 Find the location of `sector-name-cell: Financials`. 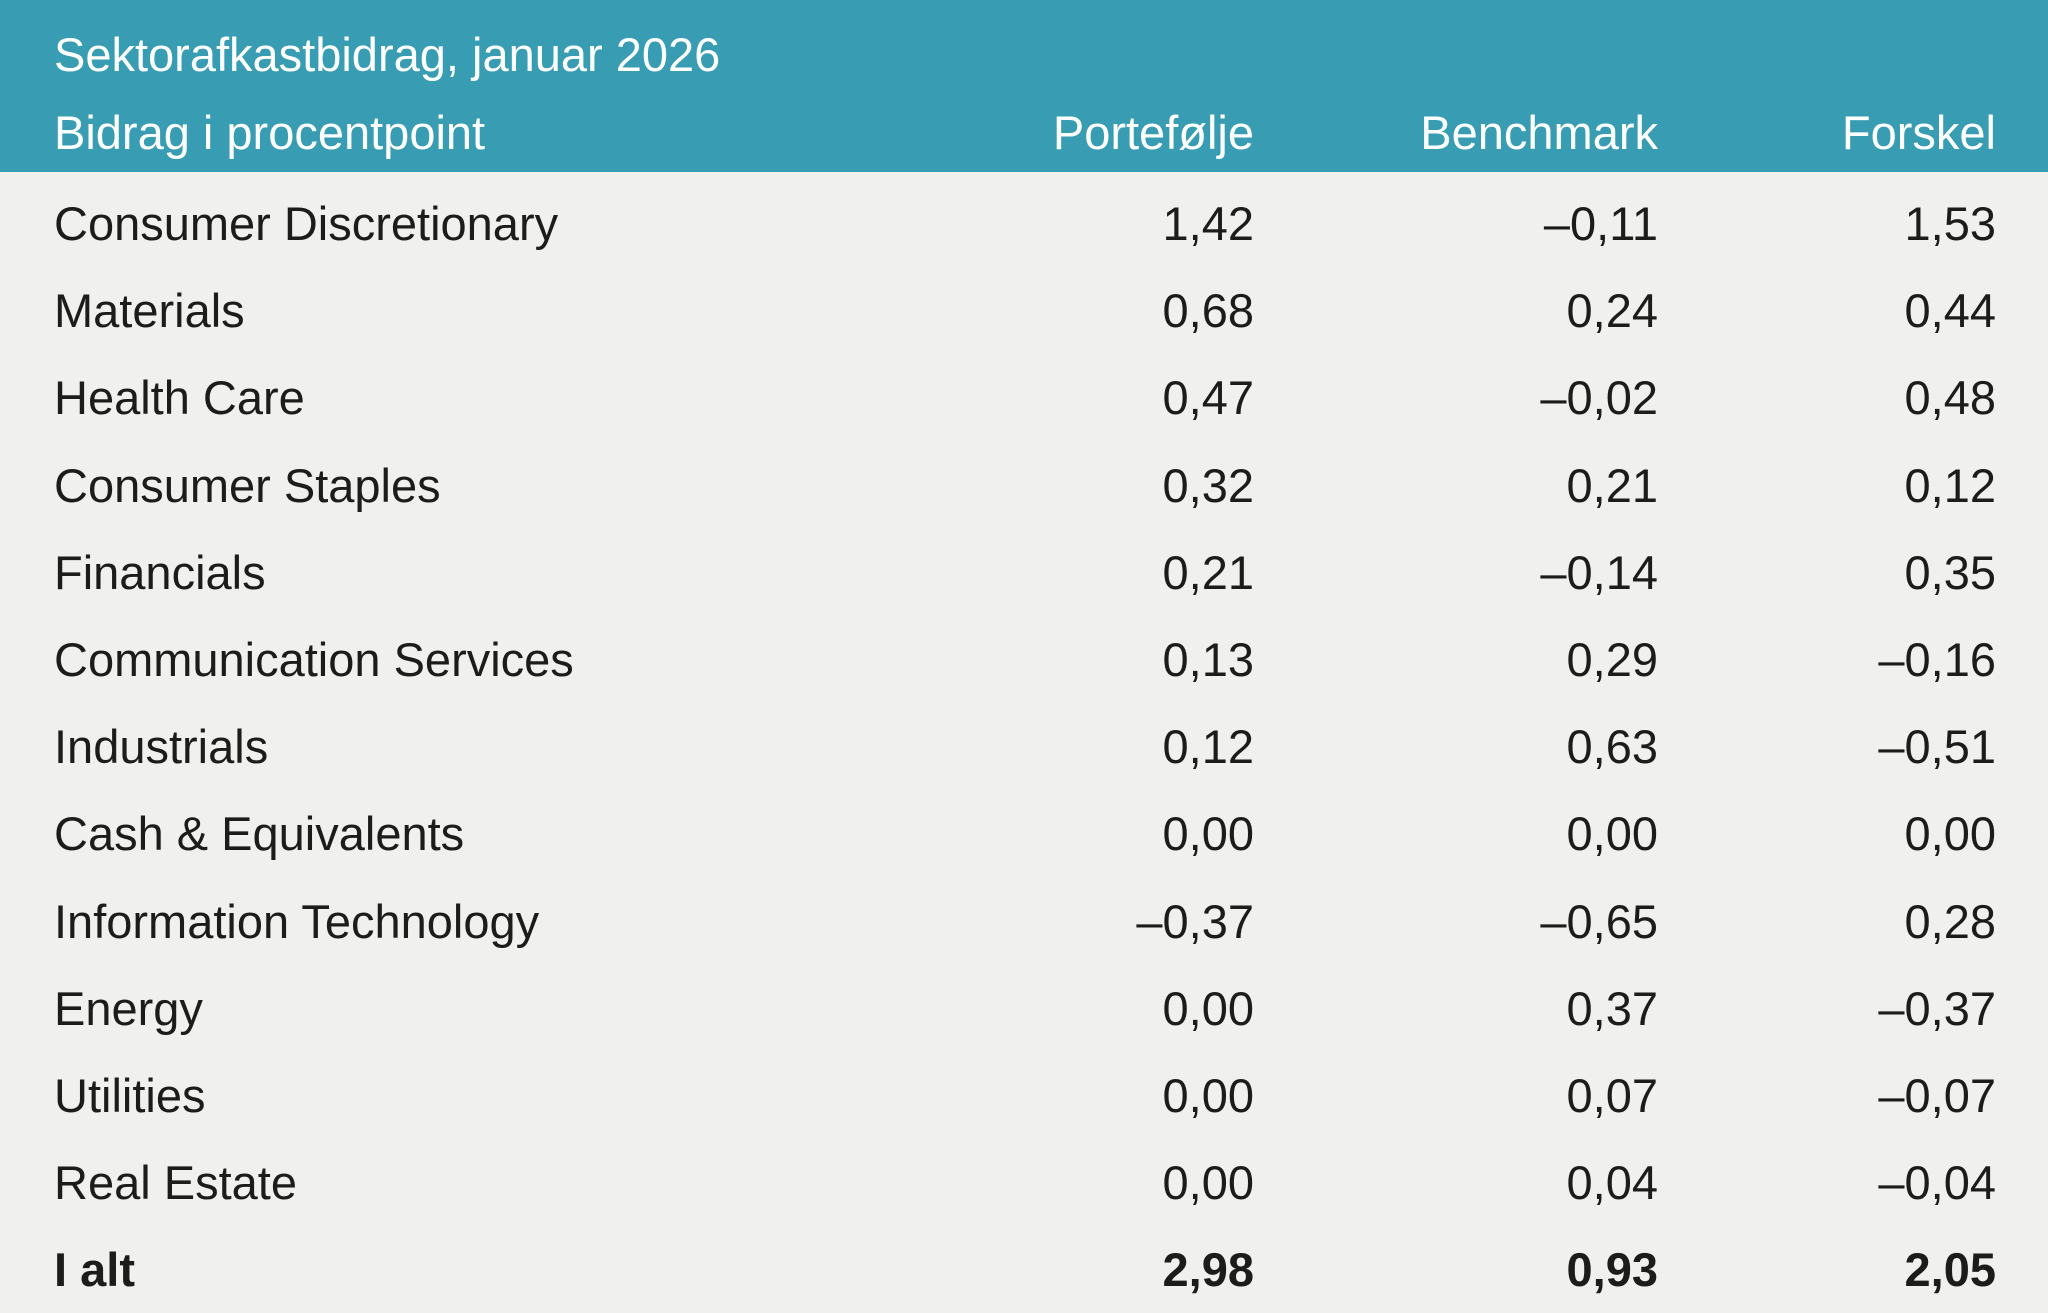

sector-name-cell: Financials is located at coordinates (160, 572).